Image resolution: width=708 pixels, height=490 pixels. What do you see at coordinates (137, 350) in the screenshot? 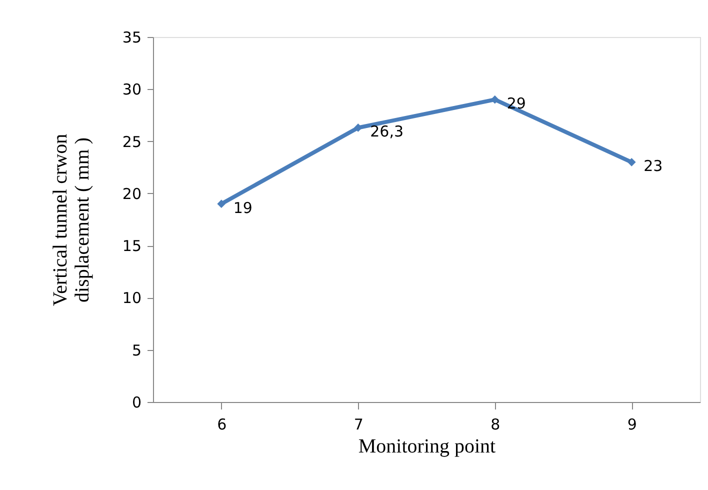
I see `y-tick-label: 5` at bounding box center [137, 350].